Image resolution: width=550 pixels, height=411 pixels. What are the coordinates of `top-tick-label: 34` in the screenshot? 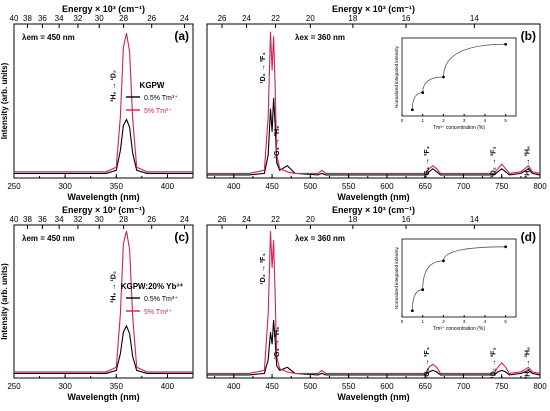 It's located at (59, 219).